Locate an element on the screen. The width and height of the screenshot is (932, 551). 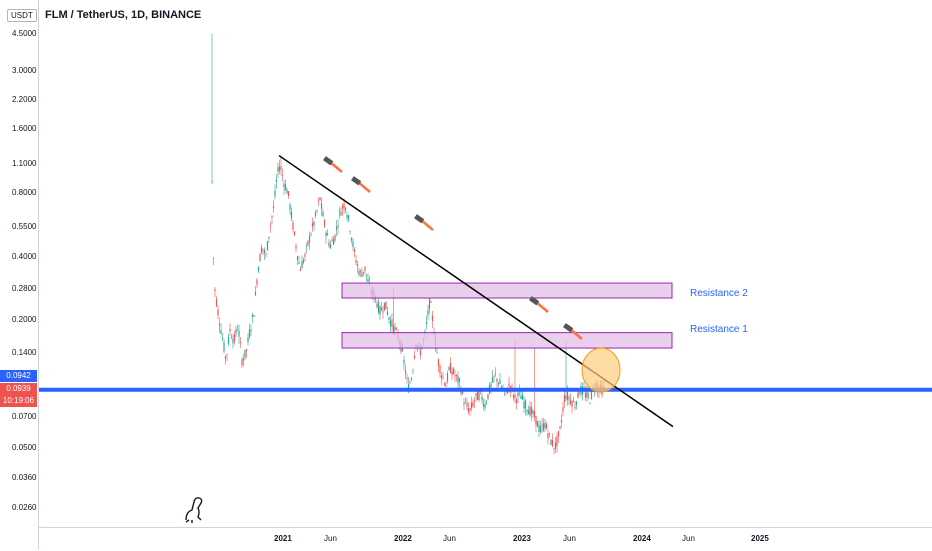
x-tick-label: 2025 is located at coordinates (760, 538).